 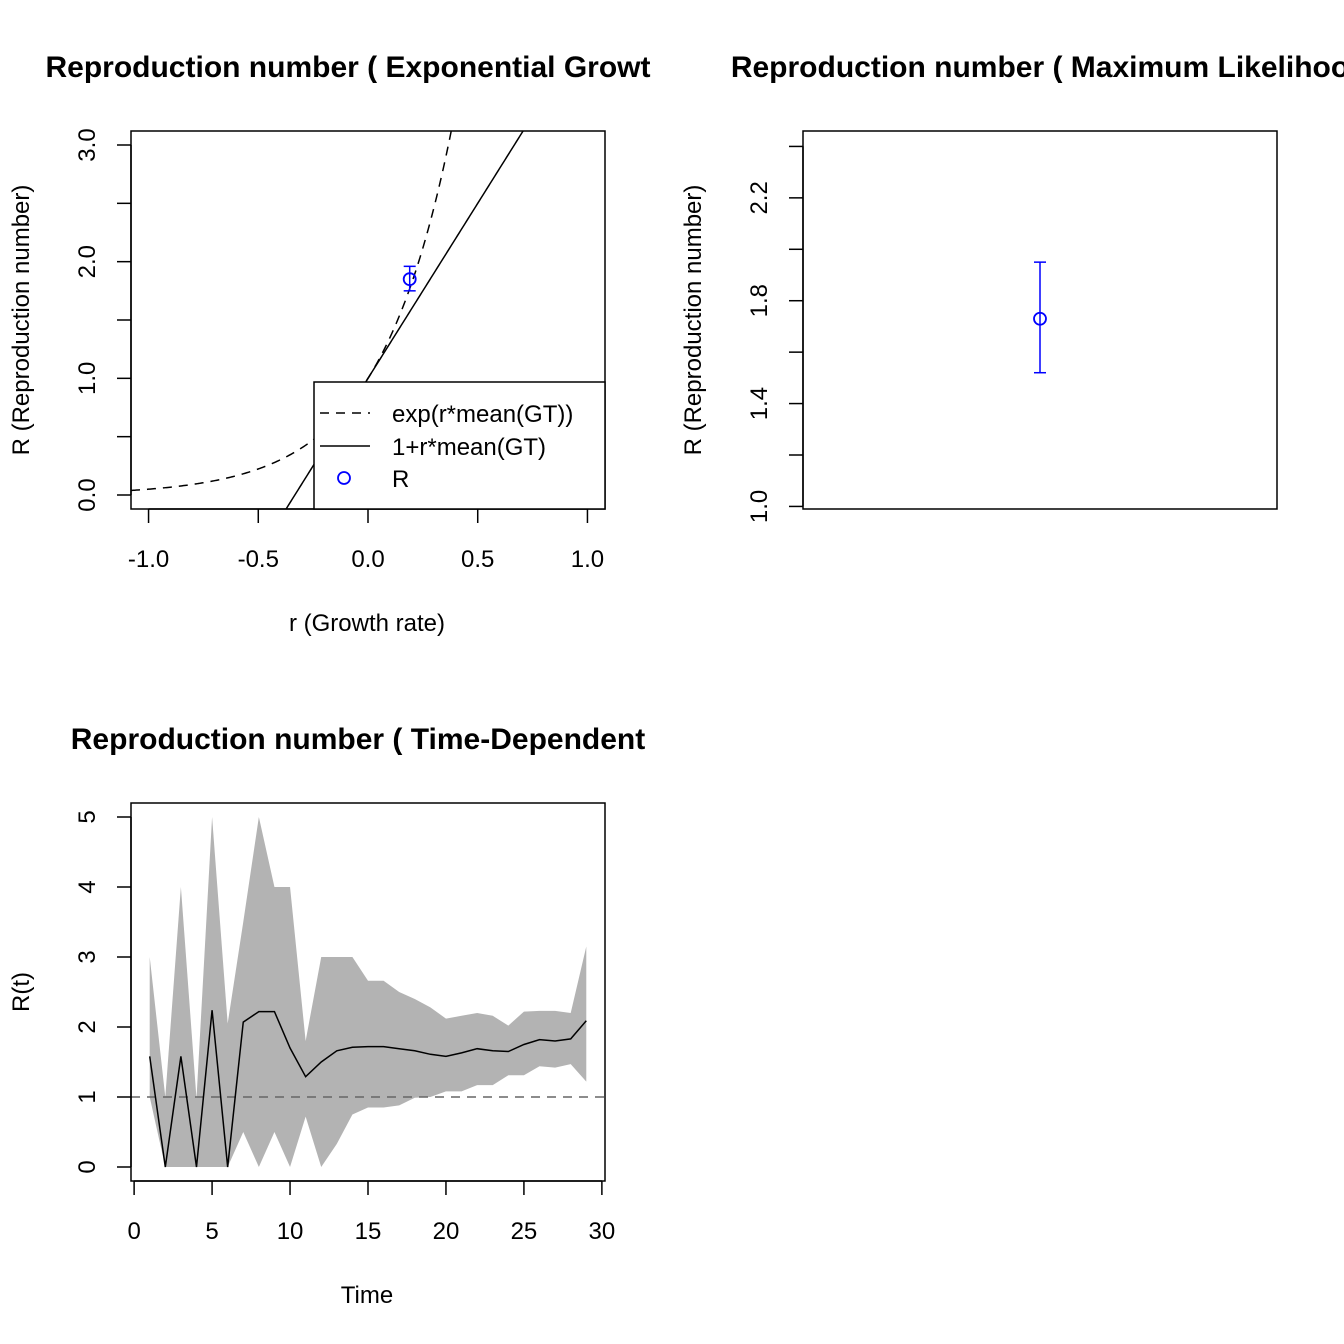 I want to click on legend-entry-exp: exp(r*mean(GT)), so click(x=482, y=414).